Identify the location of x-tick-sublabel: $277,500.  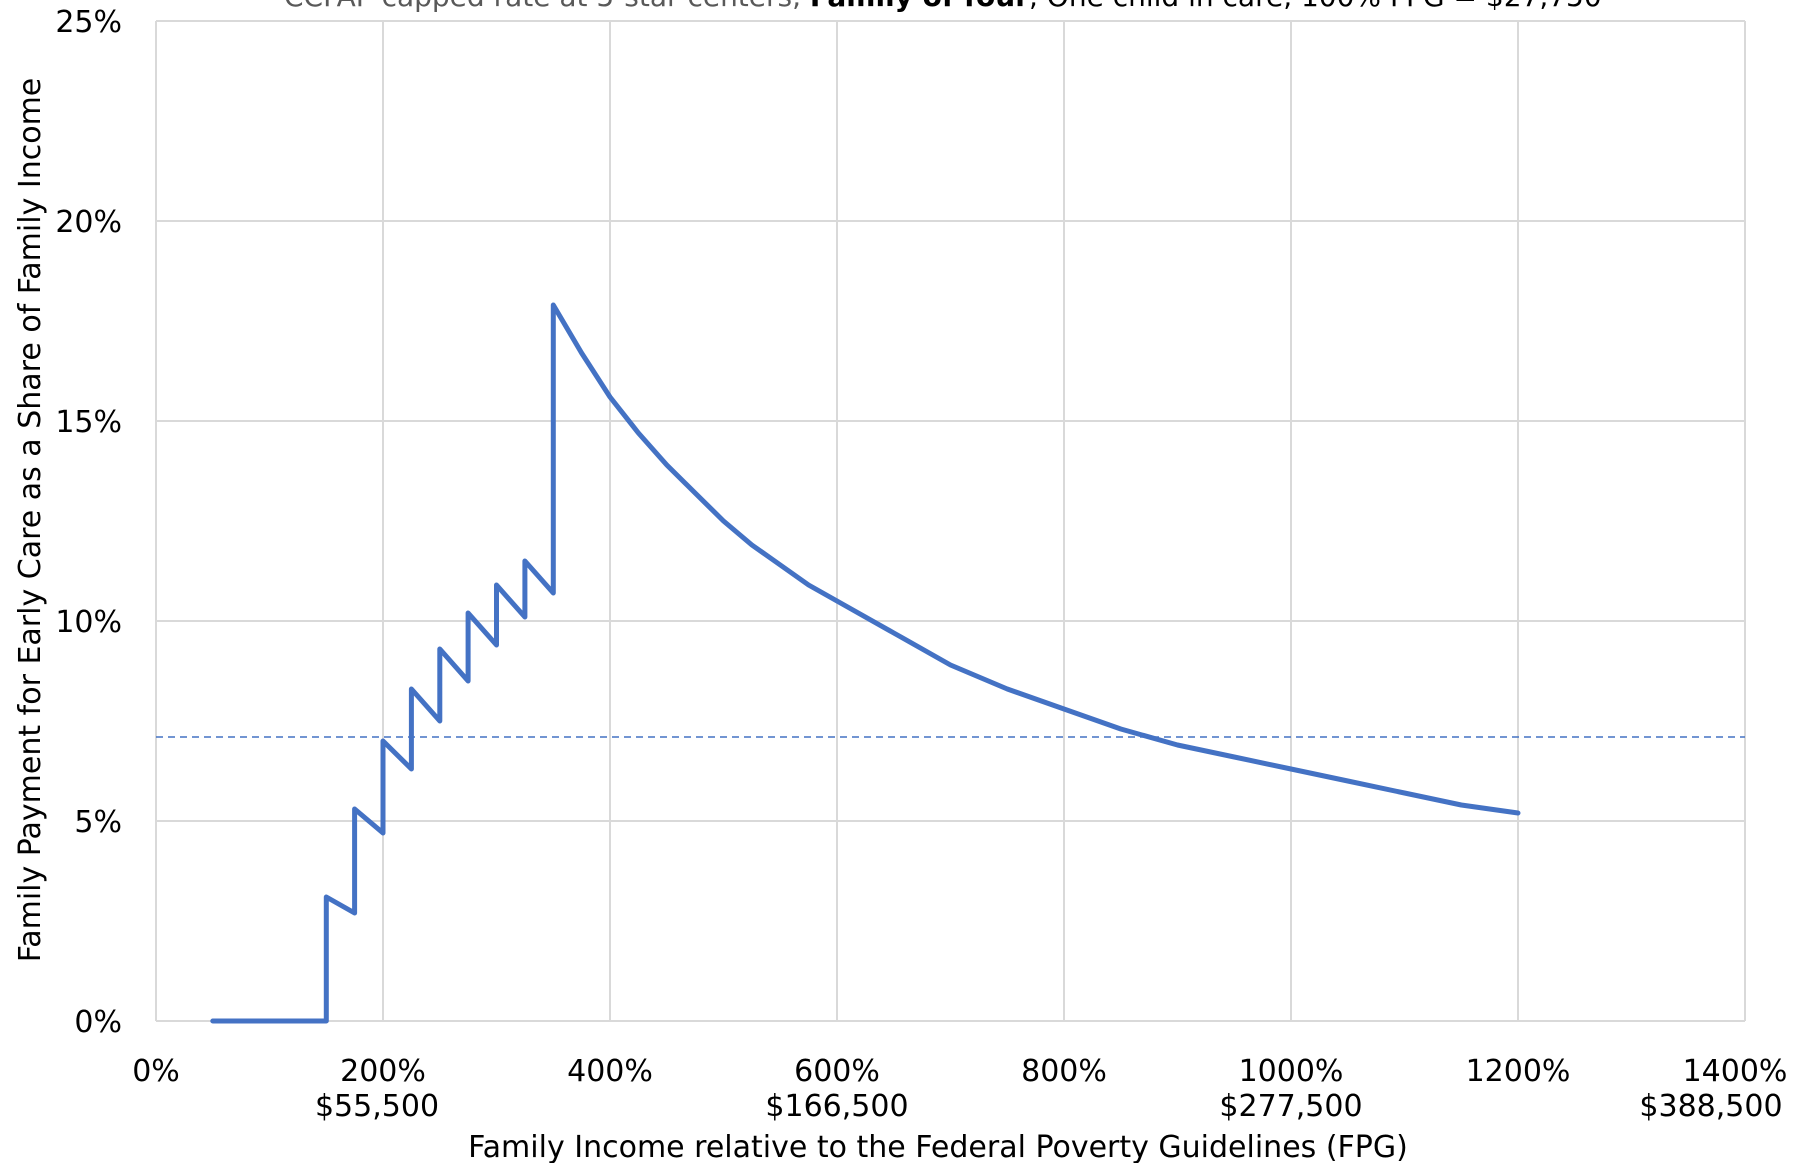
(1290, 1106).